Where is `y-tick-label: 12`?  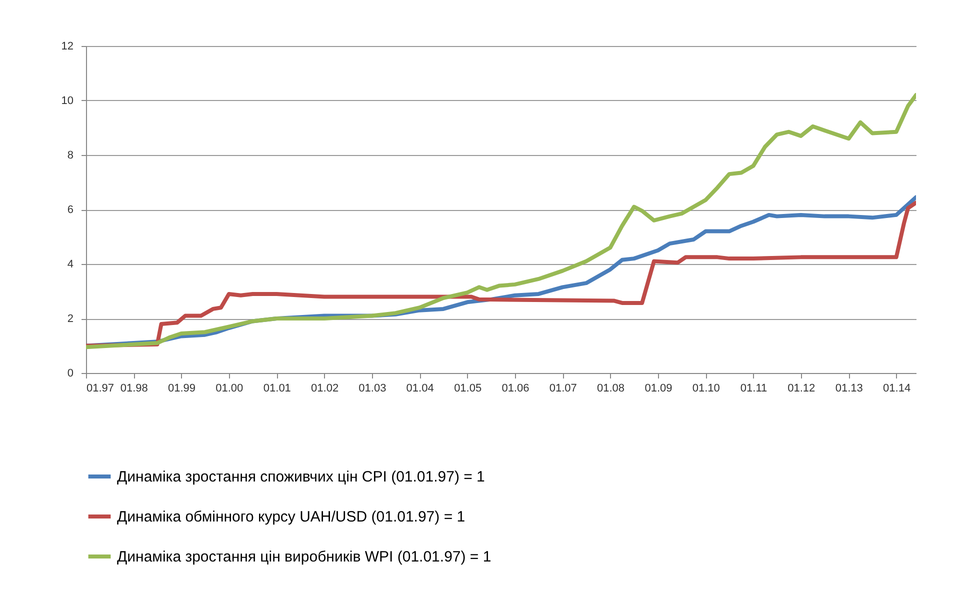 y-tick-label: 12 is located at coordinates (67, 46).